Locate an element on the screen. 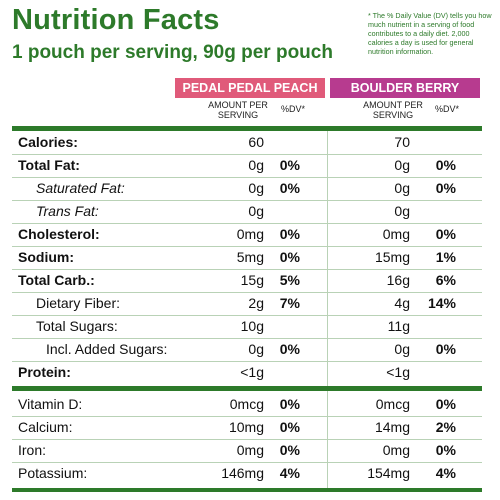  nutrient-label: Cholesterol: is located at coordinates (59, 234).